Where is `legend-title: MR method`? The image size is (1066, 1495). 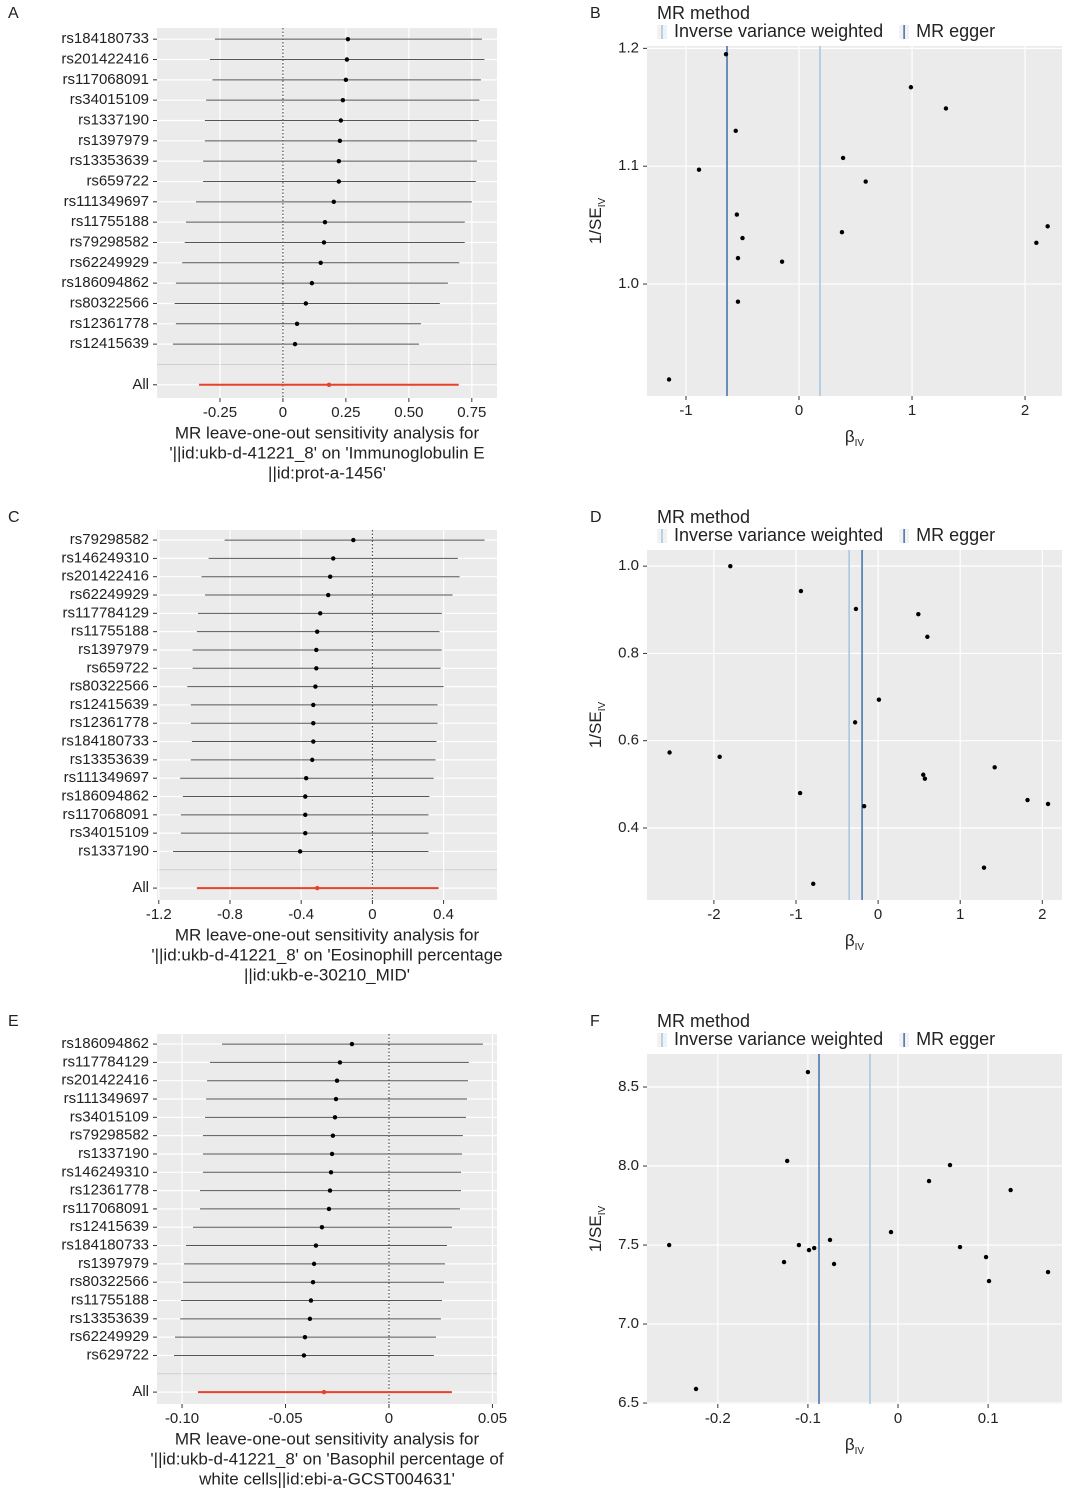
legend-title: MR method is located at coordinates (703, 13).